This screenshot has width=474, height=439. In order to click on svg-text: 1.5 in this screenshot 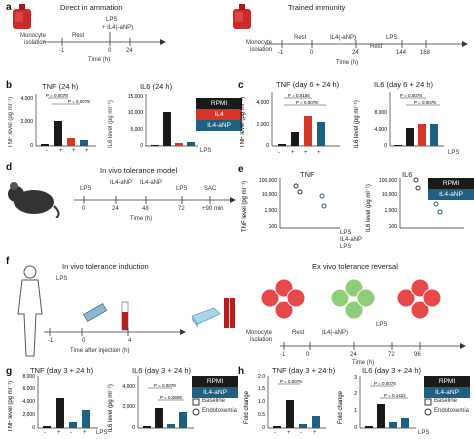, I will do `click(261, 389)`.